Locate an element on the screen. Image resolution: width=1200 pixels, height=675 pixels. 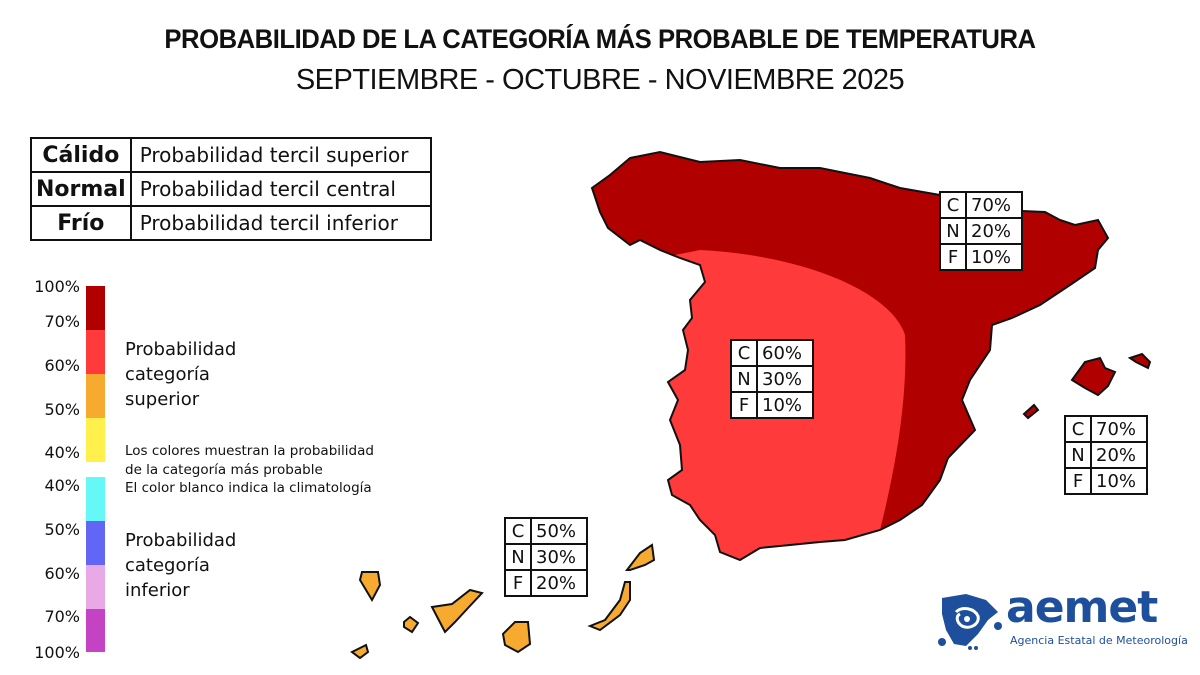
island-la-gomera is located at coordinates (411, 624).